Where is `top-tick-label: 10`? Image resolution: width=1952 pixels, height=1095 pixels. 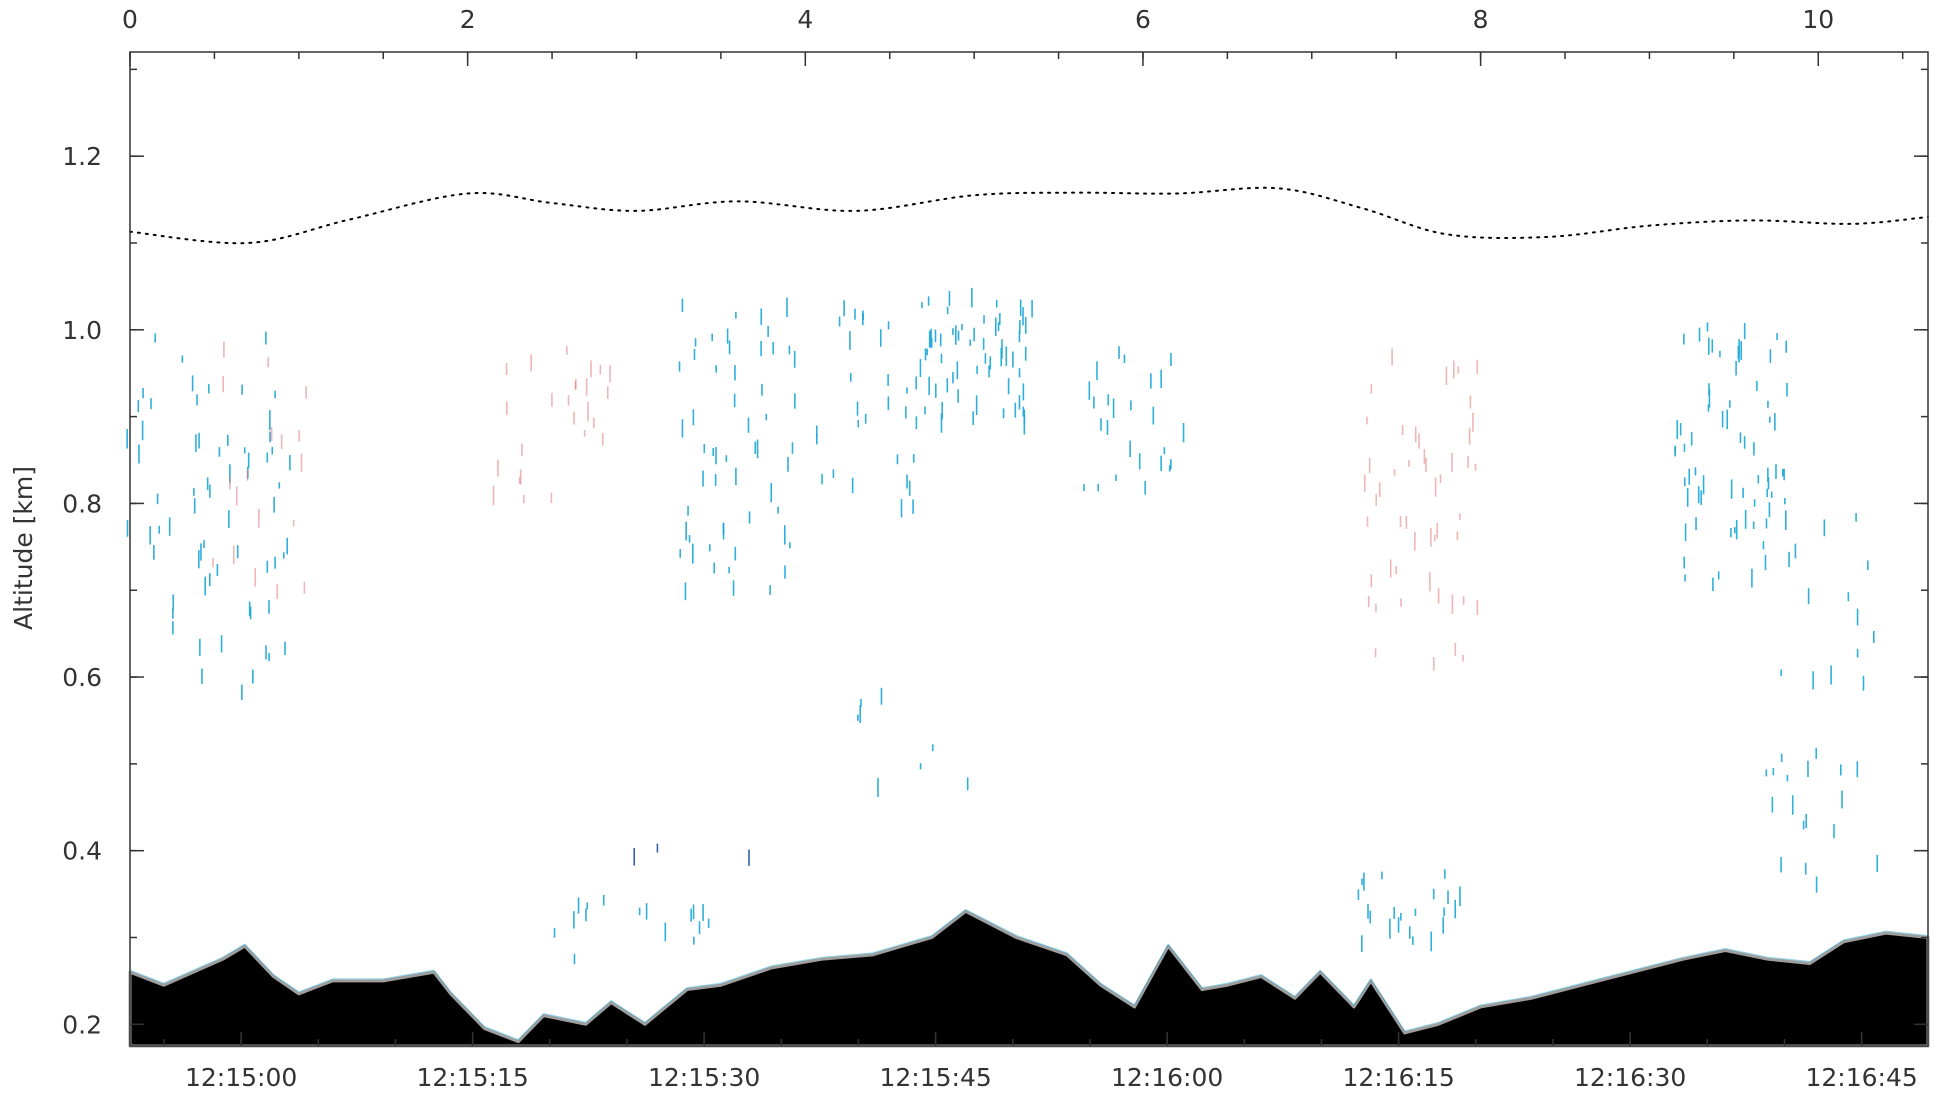
top-tick-label: 10 is located at coordinates (1818, 19).